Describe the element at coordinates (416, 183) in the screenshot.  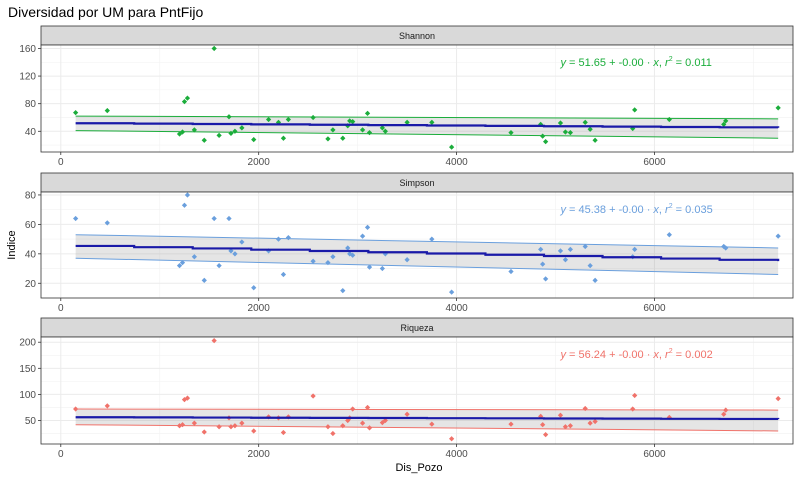
I see `facet-strip-label: Simpson` at that location.